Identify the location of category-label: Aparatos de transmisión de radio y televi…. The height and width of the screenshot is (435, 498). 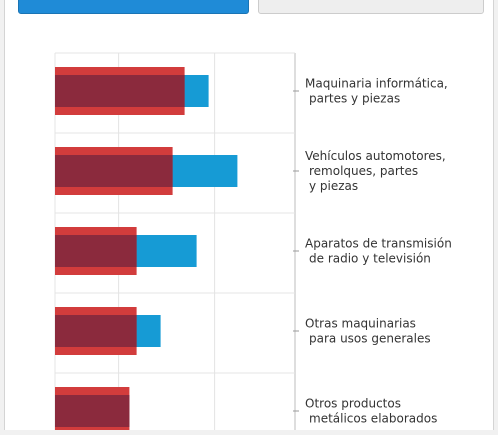
(378, 251).